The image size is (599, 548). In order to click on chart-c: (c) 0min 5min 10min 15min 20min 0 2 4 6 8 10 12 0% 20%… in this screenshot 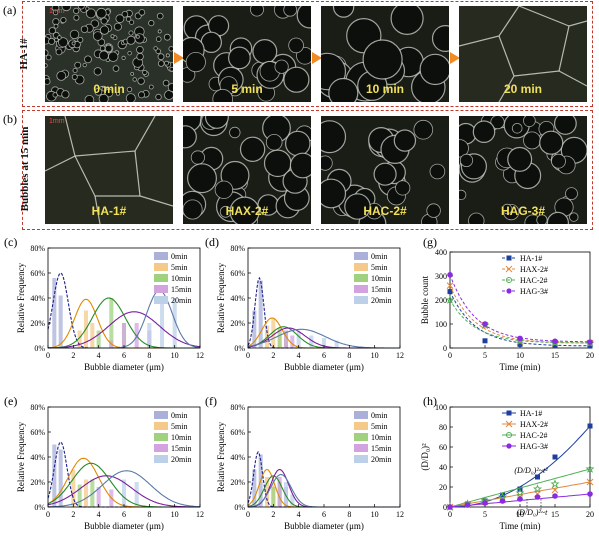, I will do `click(104, 303)`.